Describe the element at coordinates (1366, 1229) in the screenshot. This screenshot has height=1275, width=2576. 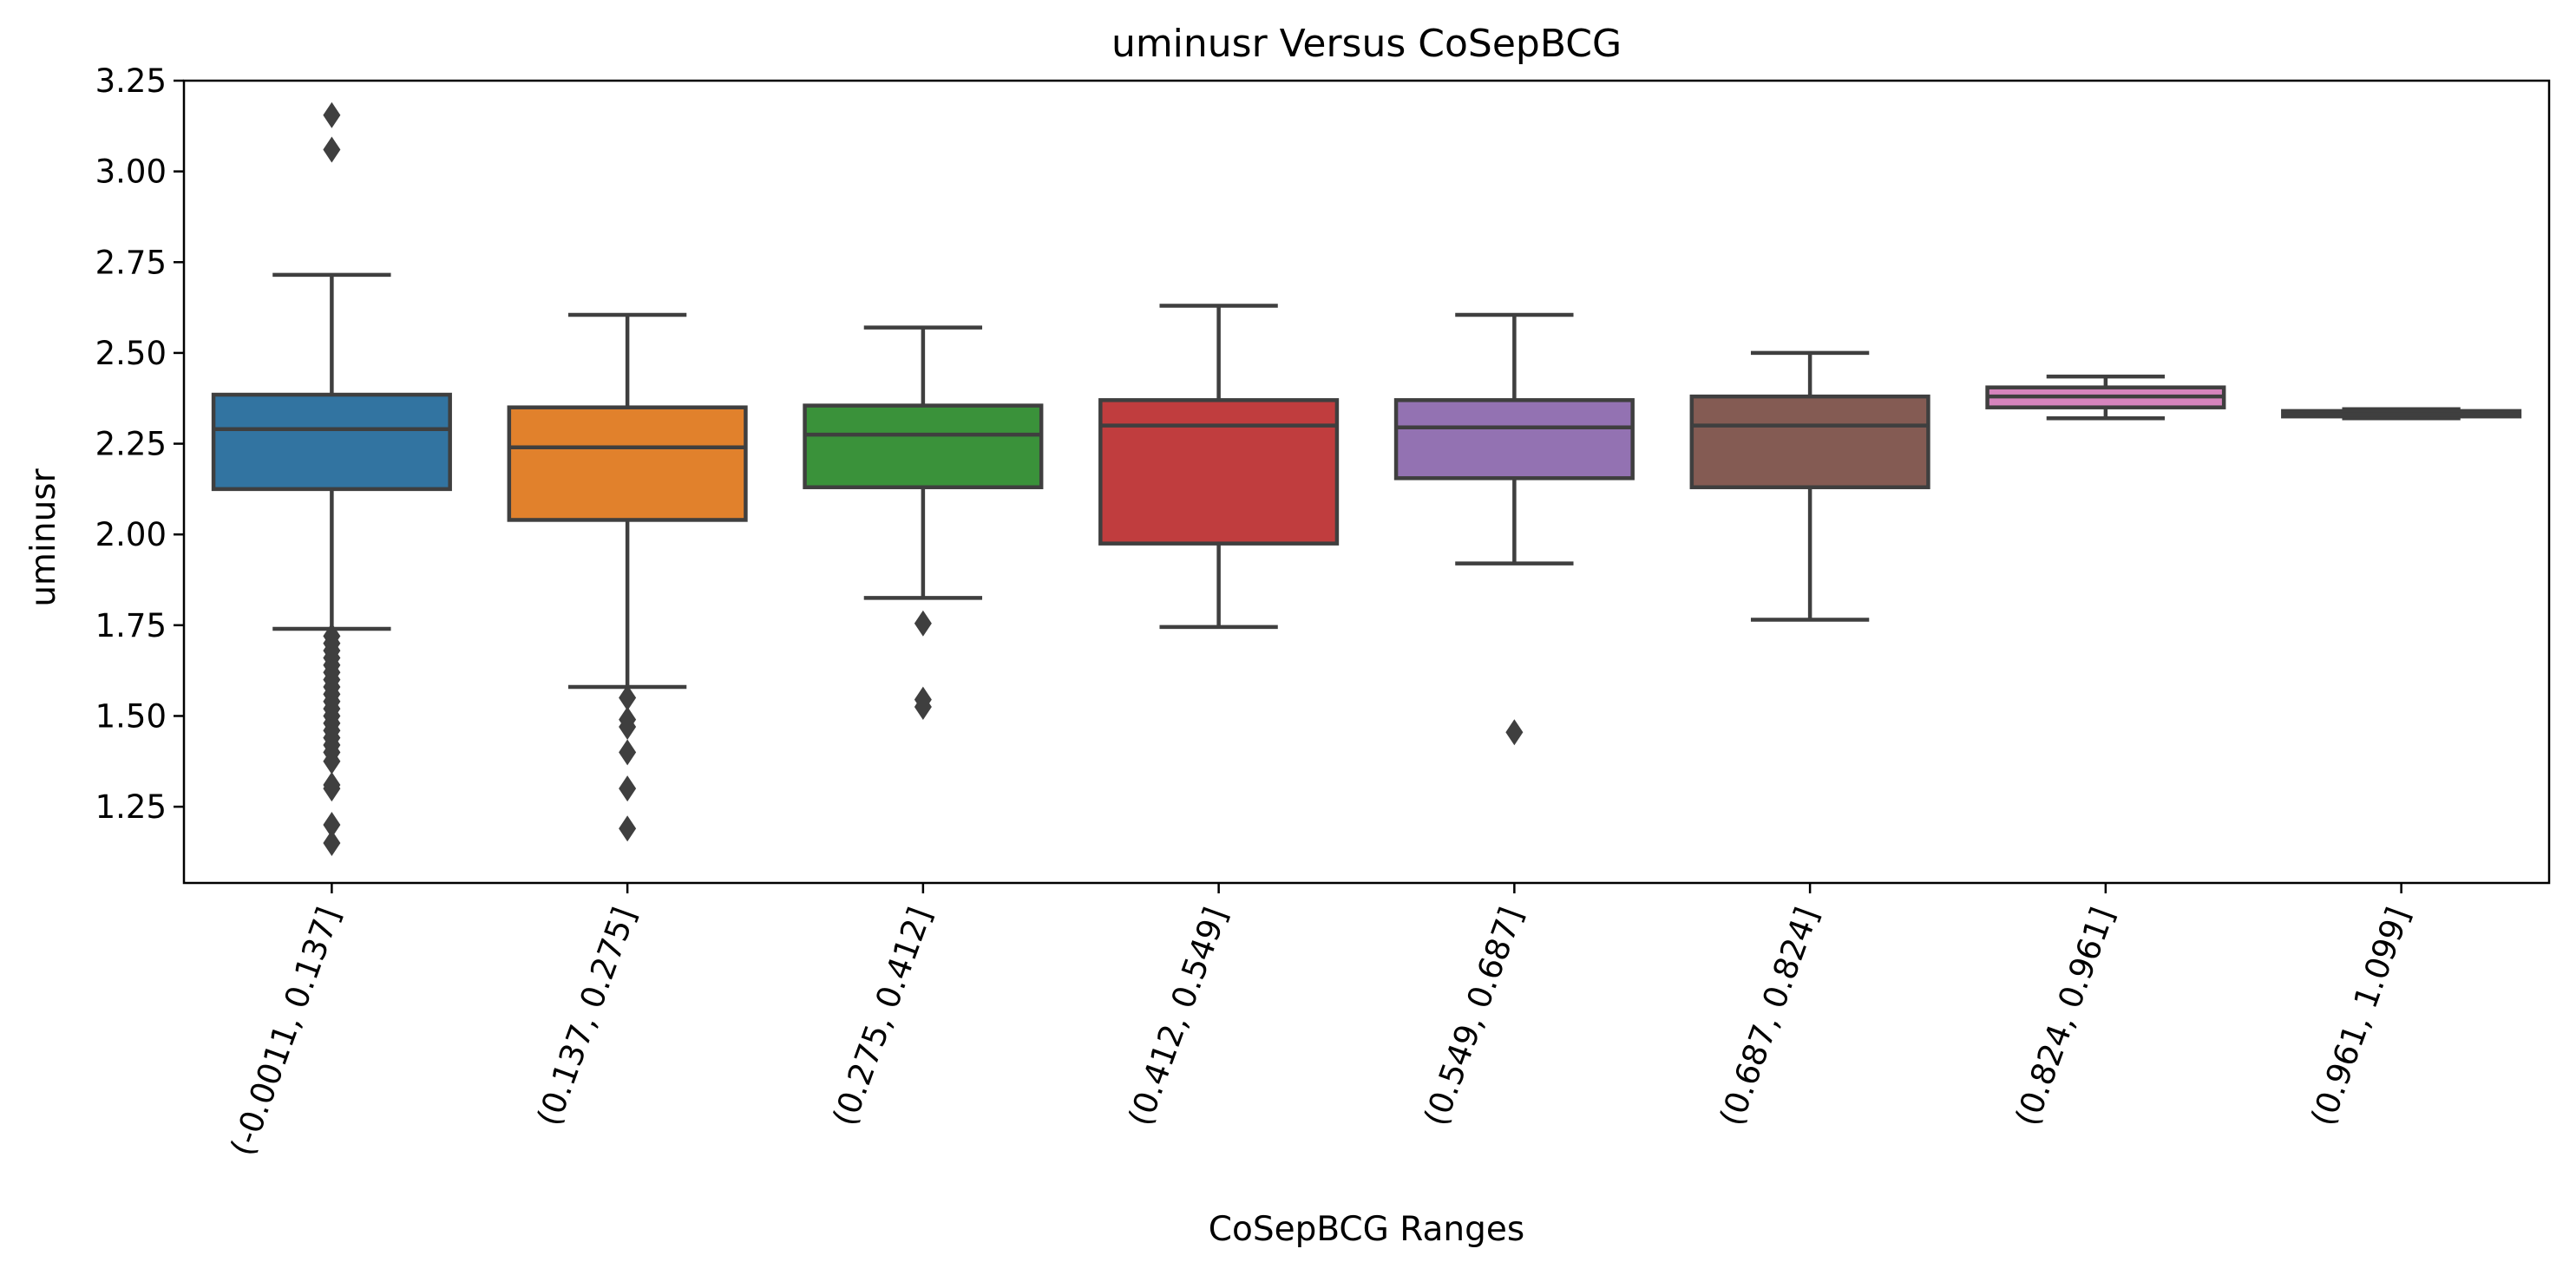
I see `x-axis-label: CoSepBCG Ranges` at that location.